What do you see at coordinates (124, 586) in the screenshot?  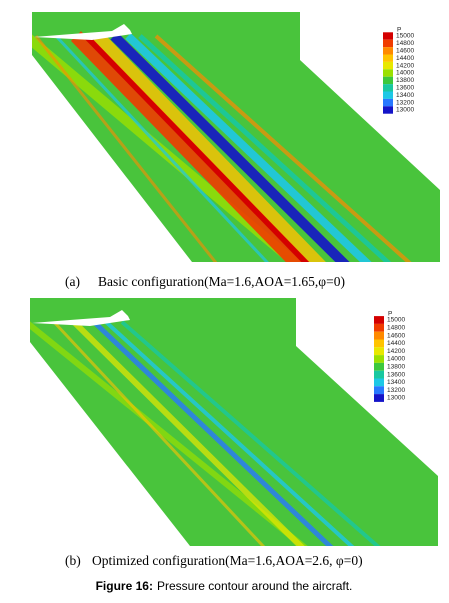 I see `figure-label: Figure 16:` at bounding box center [124, 586].